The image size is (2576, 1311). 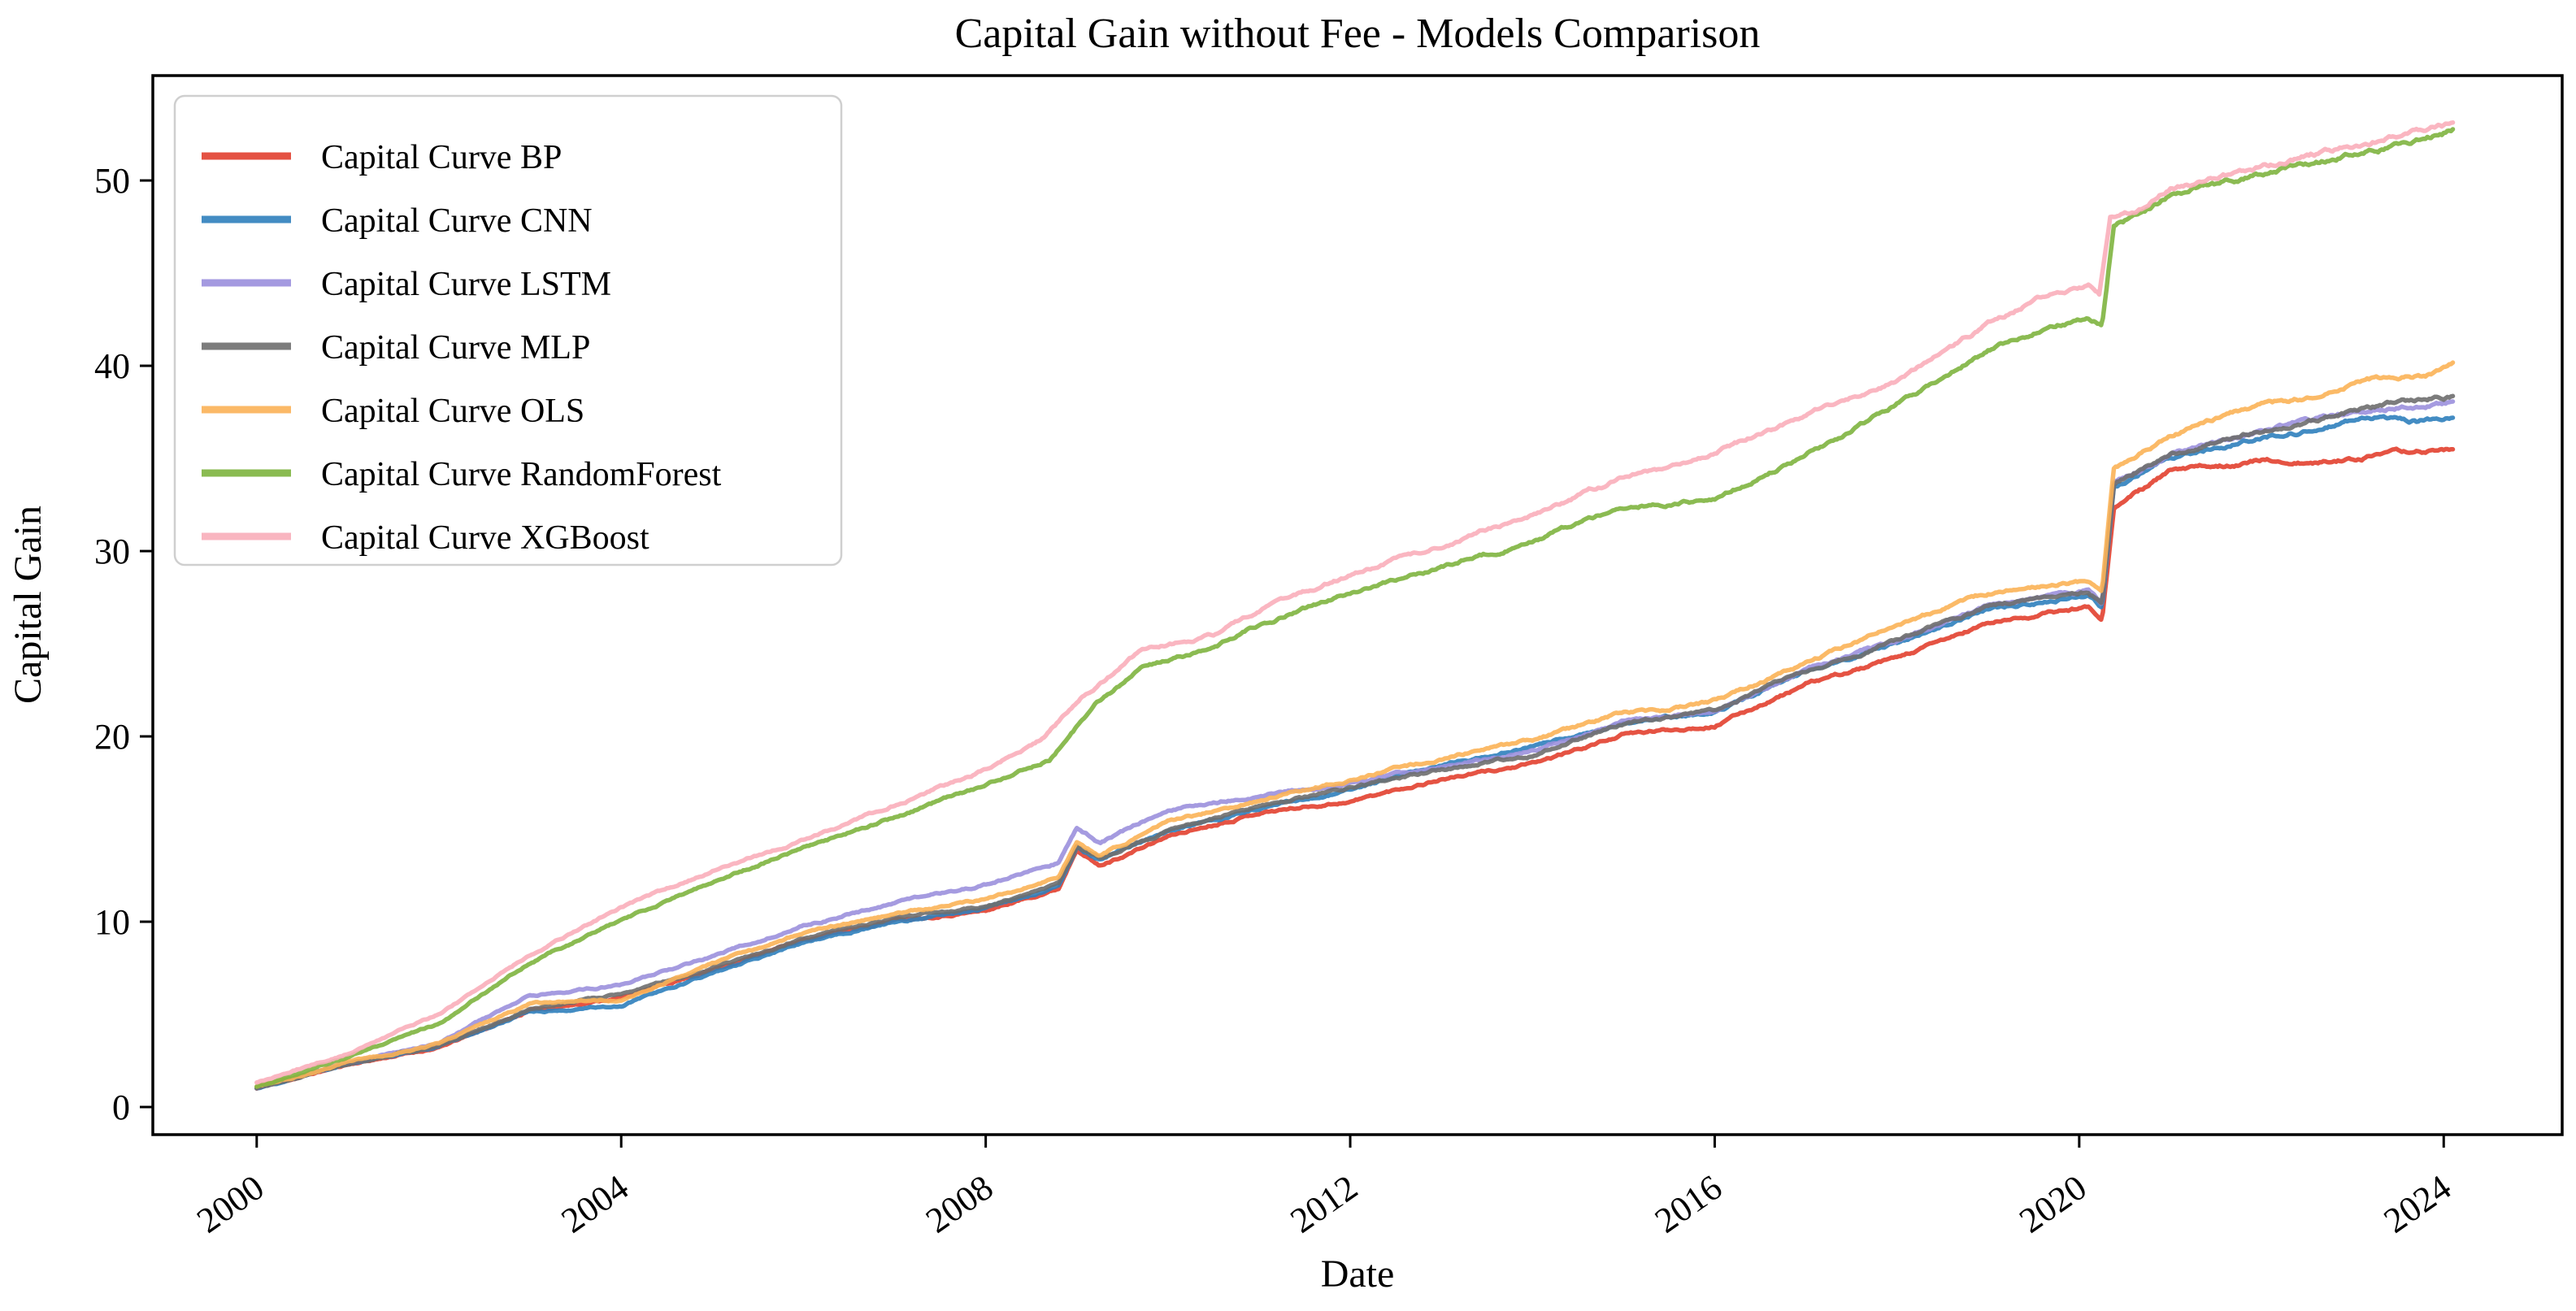 I want to click on y-axis-label: Capital Gain, so click(x=28, y=605).